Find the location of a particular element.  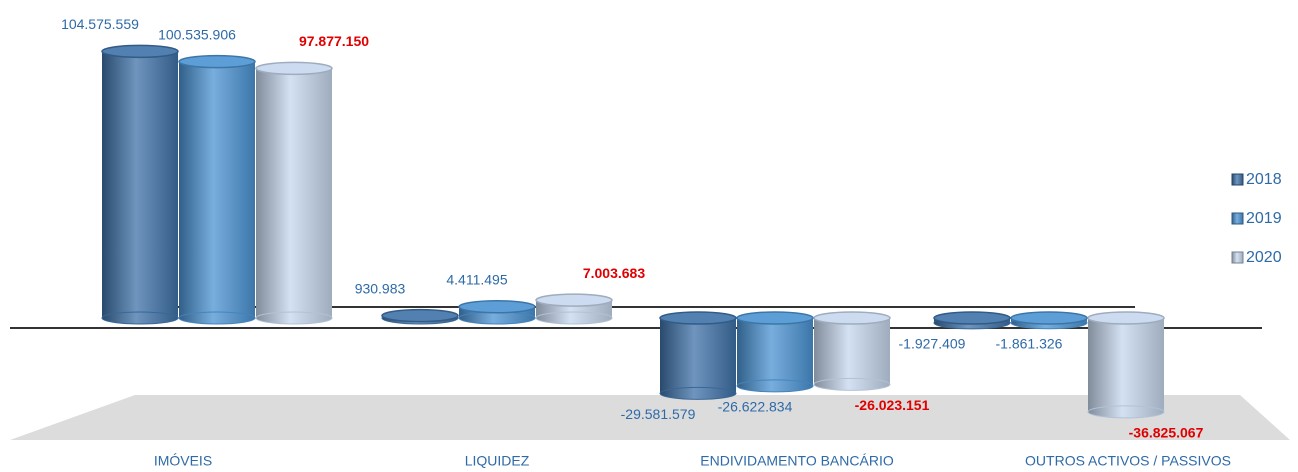

data-label: -36.825.067 is located at coordinates (1166, 433).